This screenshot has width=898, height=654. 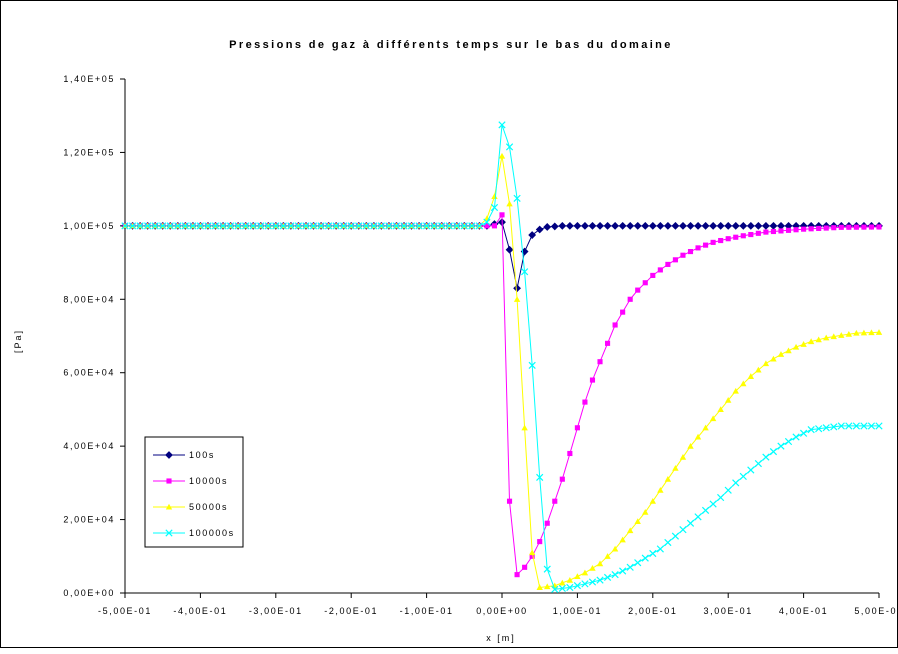 I want to click on legend-label: 100000s, so click(x=212, y=533).